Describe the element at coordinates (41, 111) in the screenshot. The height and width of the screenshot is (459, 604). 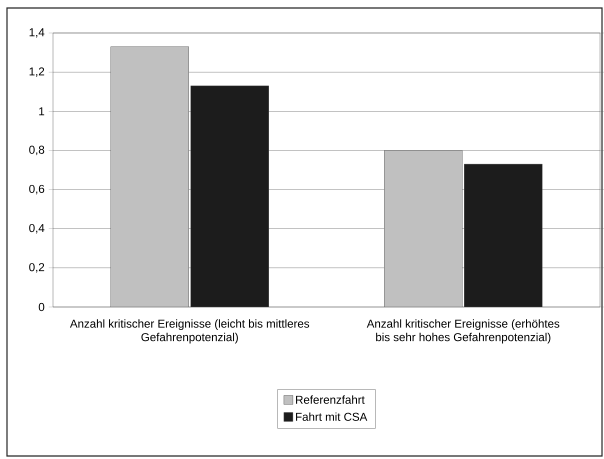
I see `y-tick-label: 1` at that location.